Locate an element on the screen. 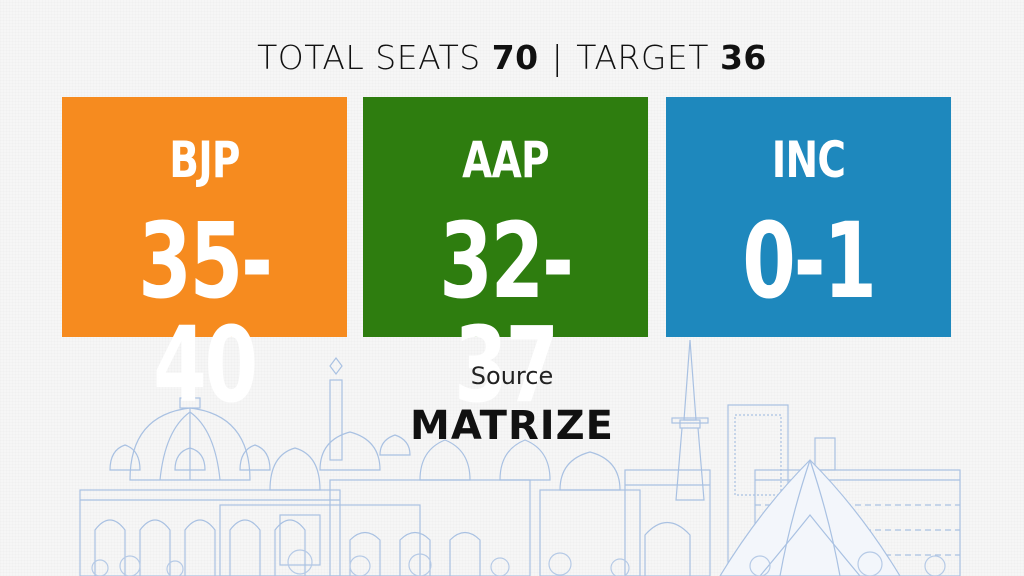  total-seats-value: 70 is located at coordinates (515, 57).